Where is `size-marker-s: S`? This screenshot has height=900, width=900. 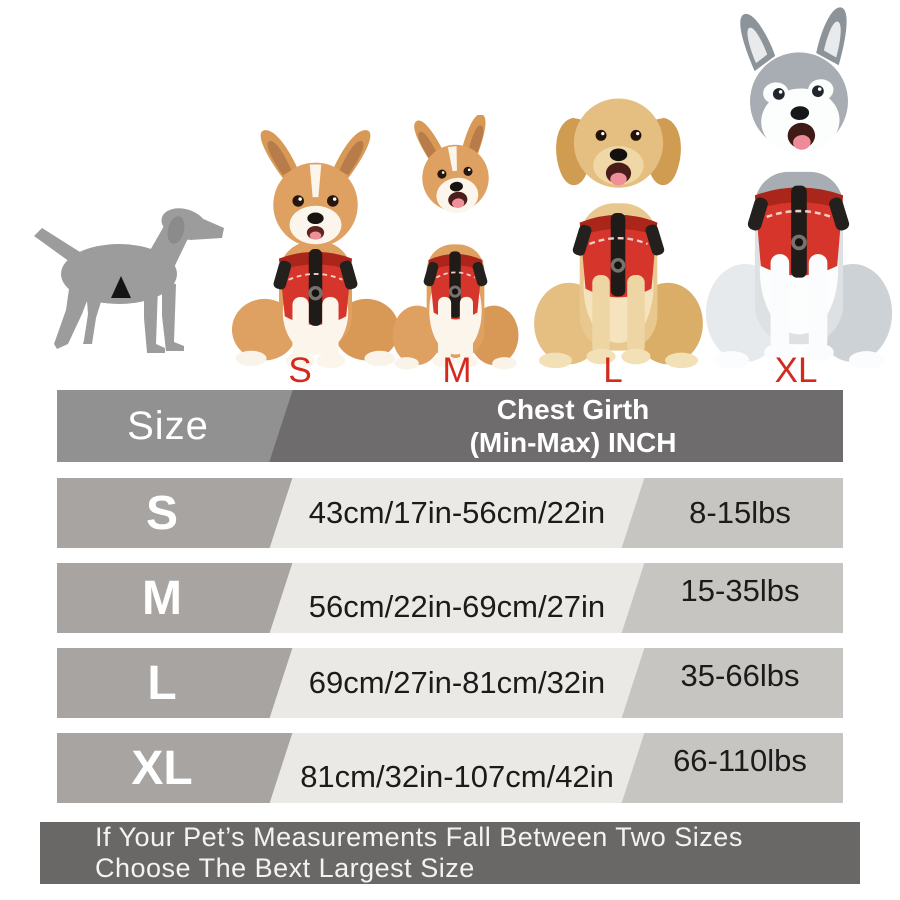 size-marker-s: S is located at coordinates (300, 370).